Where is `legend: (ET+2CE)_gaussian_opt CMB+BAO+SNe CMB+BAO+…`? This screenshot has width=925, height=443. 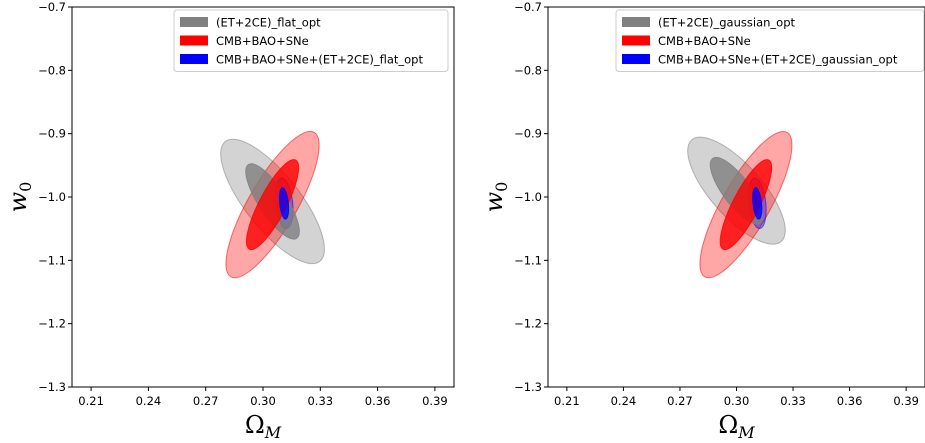
legend: (ET+2CE)_gaussian_opt CMB+BAO+SNe CMB+BAO+… is located at coordinates (770, 40).